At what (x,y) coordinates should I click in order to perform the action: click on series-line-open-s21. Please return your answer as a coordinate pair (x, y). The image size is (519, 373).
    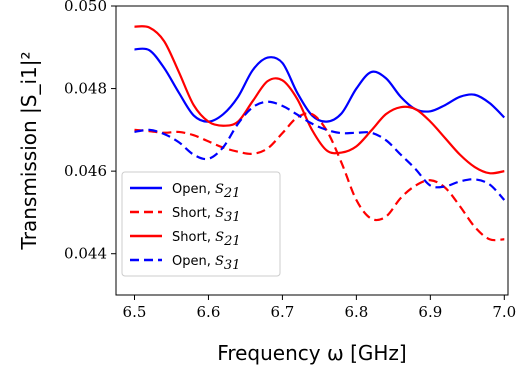
    Looking at the image, I should click on (320, 85).